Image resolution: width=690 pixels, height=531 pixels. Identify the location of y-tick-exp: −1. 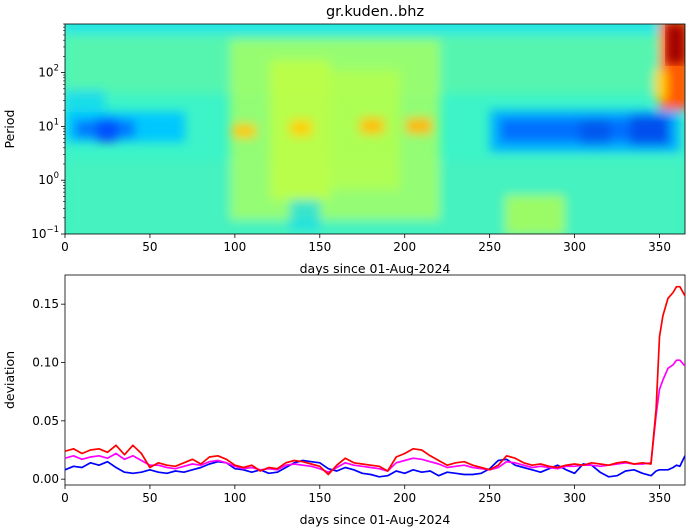
(52, 230).